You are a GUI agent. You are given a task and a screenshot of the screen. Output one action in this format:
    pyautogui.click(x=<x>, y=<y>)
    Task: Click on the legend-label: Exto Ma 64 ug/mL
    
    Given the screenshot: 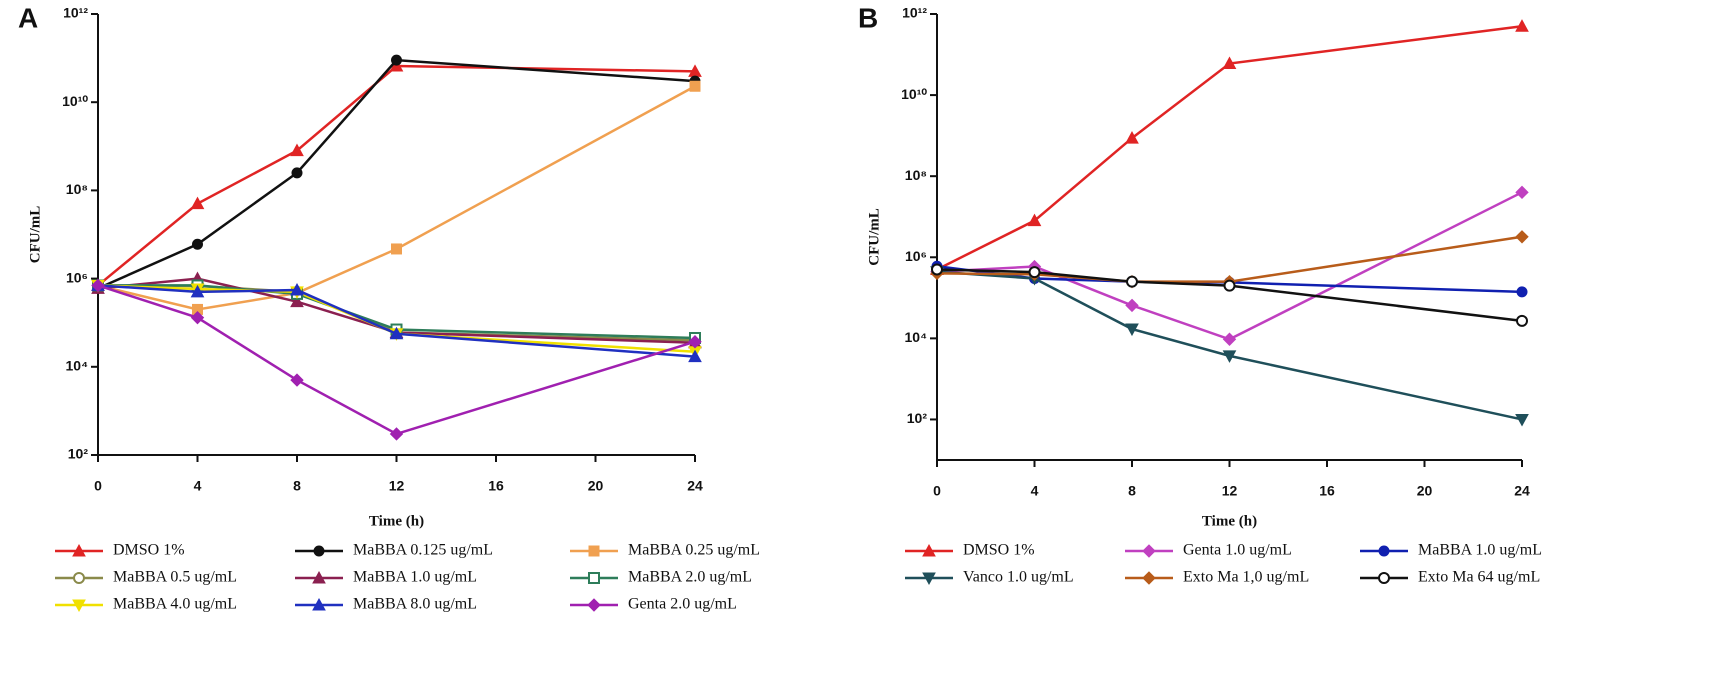 What is the action you would take?
    pyautogui.click(x=1479, y=577)
    